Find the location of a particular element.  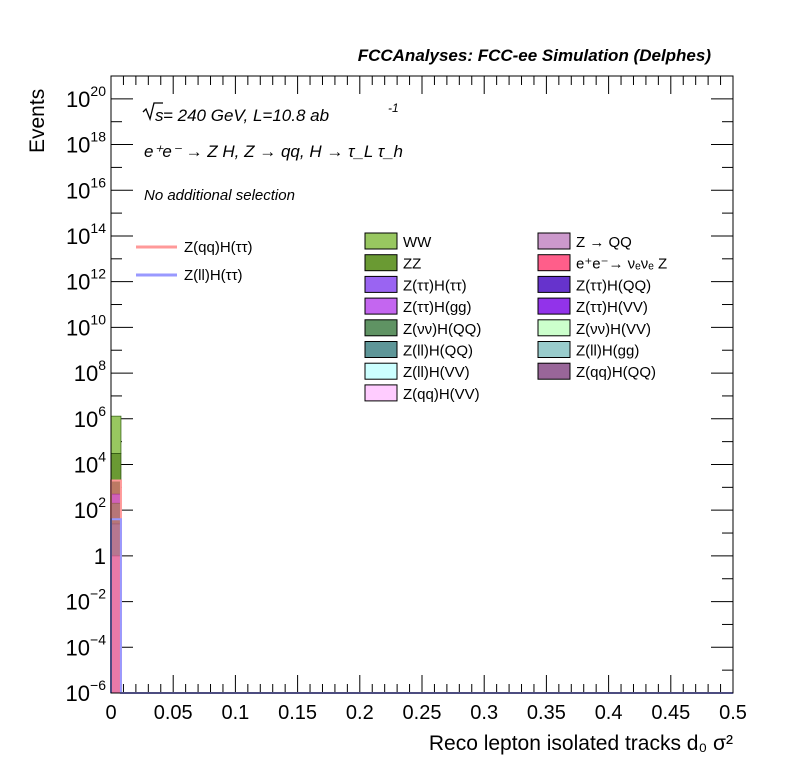

y-tick-label-11: 10¹⁶ is located at coordinates (86, 188).